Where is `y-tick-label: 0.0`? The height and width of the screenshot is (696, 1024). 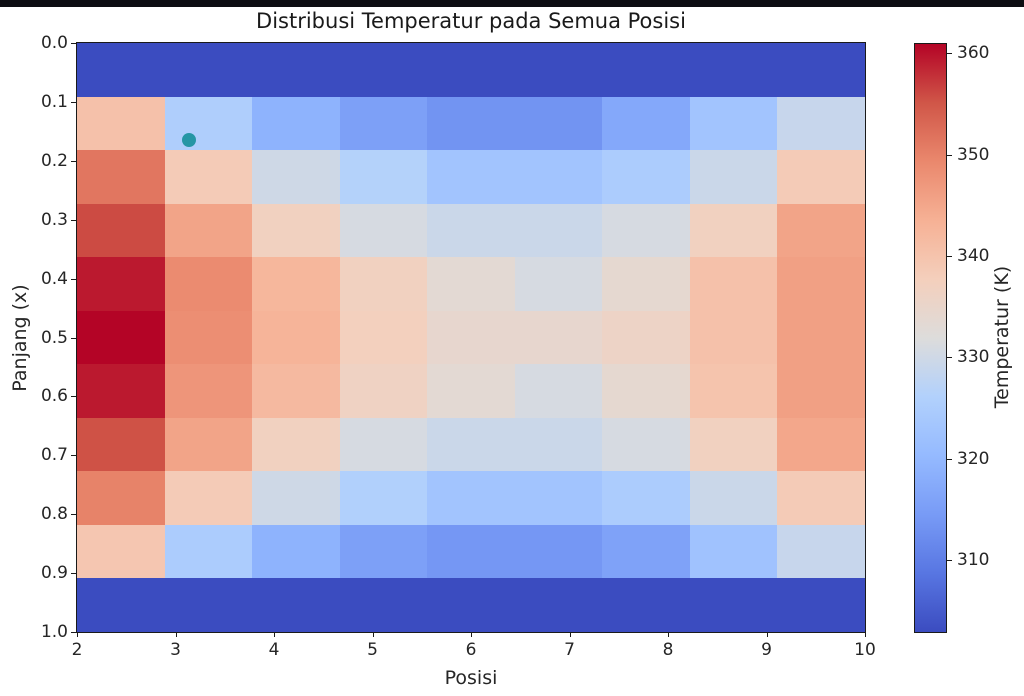
y-tick-label: 0.0 is located at coordinates (54, 43).